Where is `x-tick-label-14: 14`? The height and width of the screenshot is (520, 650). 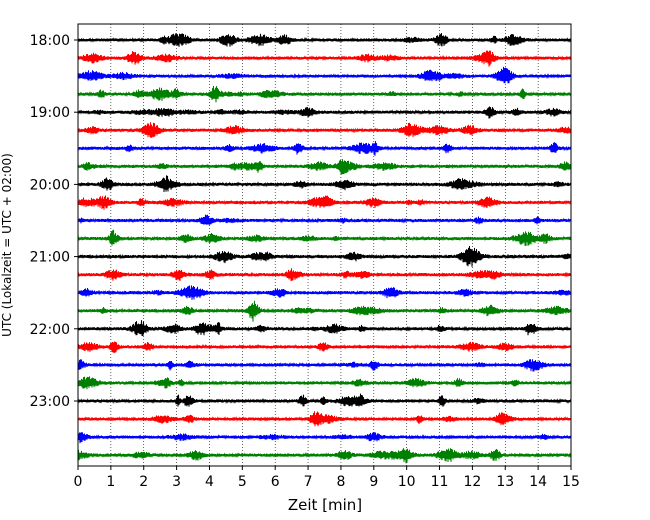
x-tick-label-14: 14 is located at coordinates (538, 482).